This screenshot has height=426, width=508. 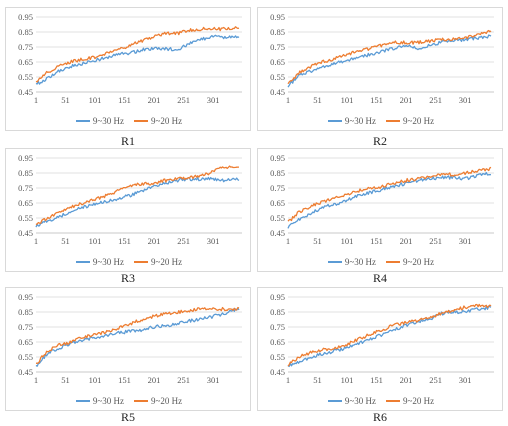 I want to click on chart-caption-r1: R1, so click(x=127, y=141).